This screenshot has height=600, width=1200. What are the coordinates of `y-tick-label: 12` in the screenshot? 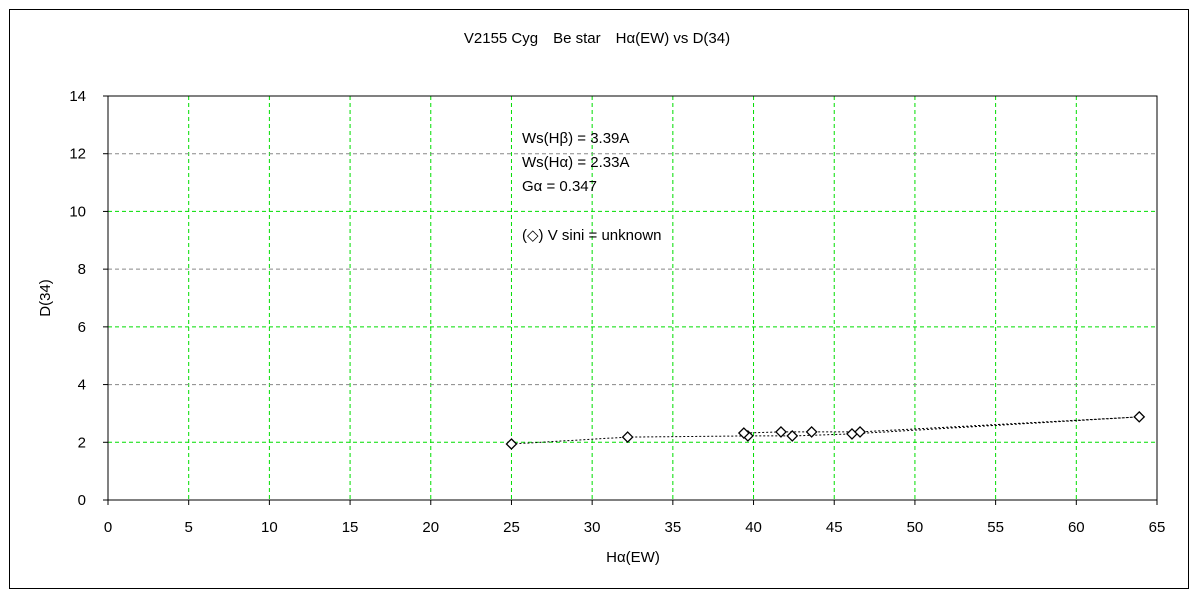 It's located at (77, 154).